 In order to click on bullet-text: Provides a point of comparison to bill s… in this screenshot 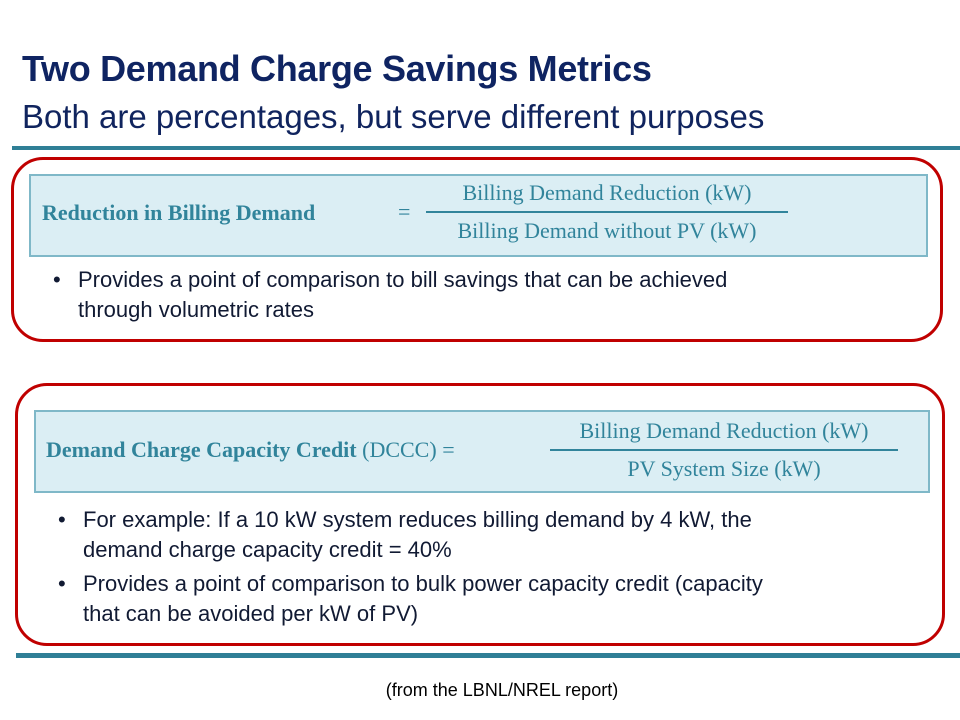, I will do `click(403, 294)`.